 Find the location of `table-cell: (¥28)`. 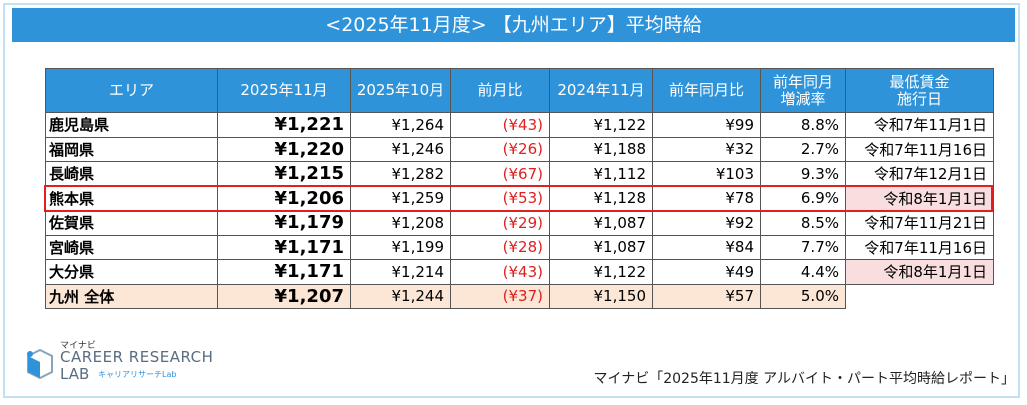

table-cell: (¥28) is located at coordinates (500, 247).